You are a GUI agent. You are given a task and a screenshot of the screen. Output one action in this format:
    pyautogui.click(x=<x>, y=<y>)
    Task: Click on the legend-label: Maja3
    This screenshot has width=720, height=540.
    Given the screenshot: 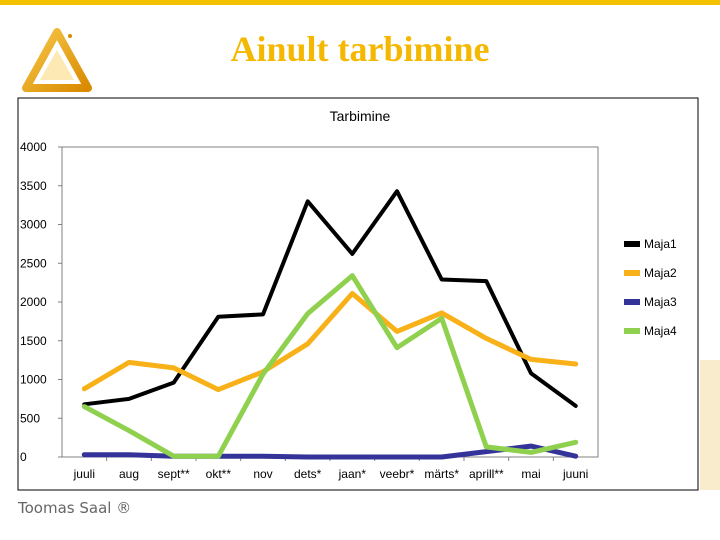 What is the action you would take?
    pyautogui.click(x=660, y=302)
    